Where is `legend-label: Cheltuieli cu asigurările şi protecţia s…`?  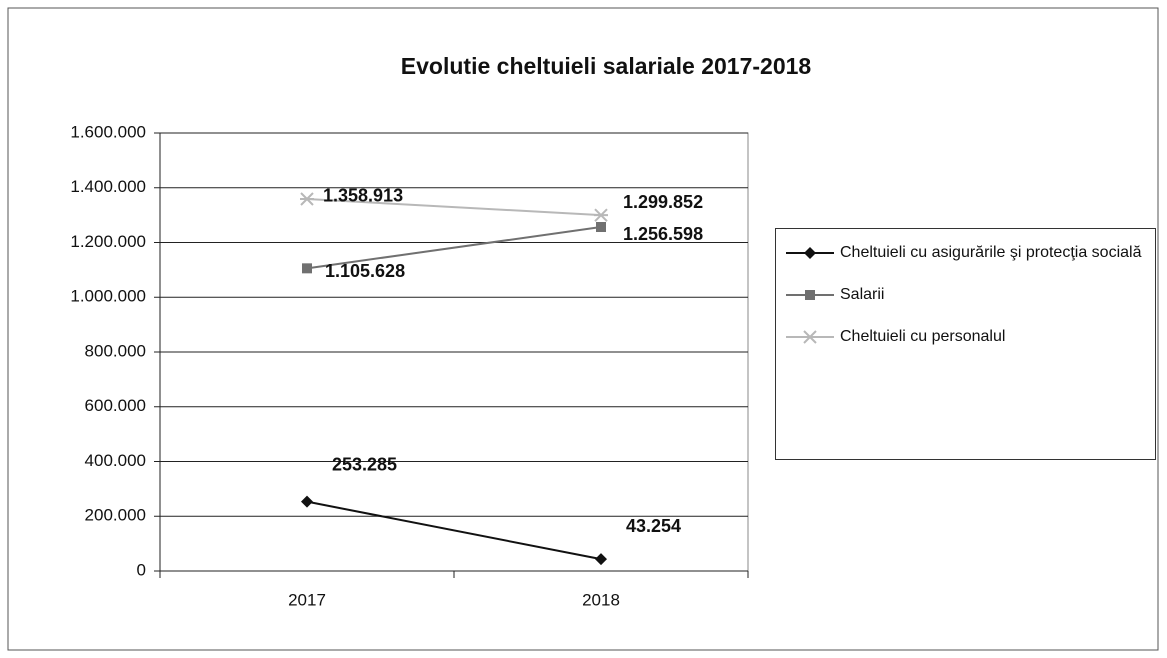
legend-label: Cheltuieli cu asigurările şi protecţia s… is located at coordinates (991, 252).